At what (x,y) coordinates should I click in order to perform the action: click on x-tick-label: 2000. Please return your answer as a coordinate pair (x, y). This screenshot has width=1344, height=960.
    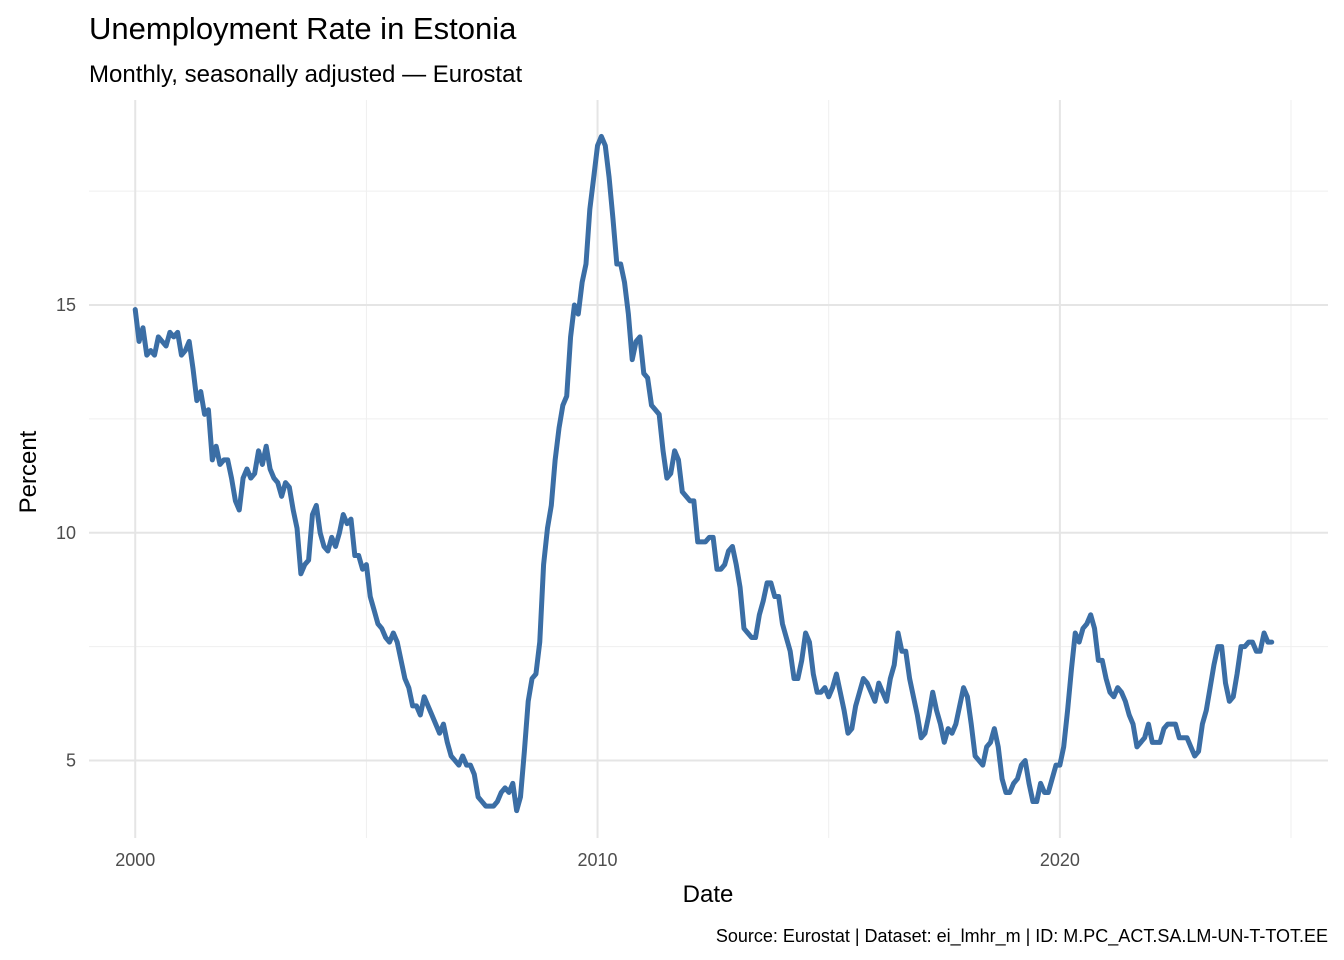
    Looking at the image, I should click on (135, 860).